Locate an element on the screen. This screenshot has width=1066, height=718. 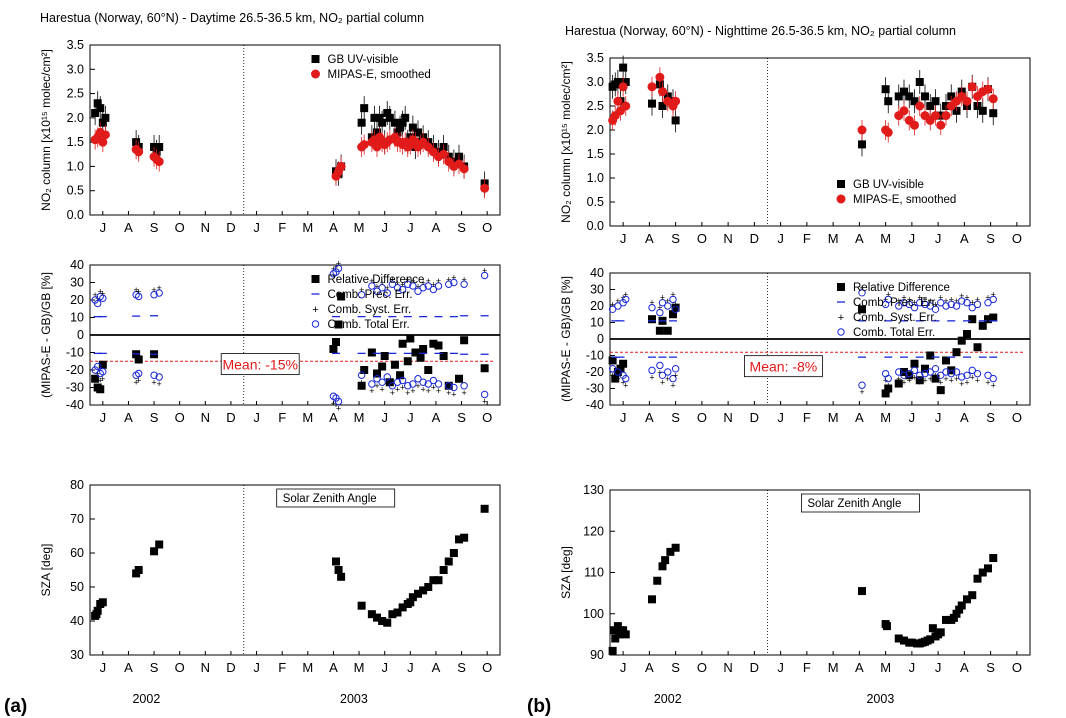
y-tick-label: 3.0 is located at coordinates (75, 69).